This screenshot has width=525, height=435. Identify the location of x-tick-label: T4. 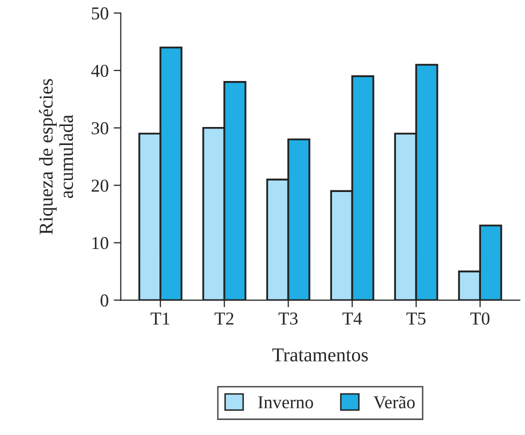
(352, 318).